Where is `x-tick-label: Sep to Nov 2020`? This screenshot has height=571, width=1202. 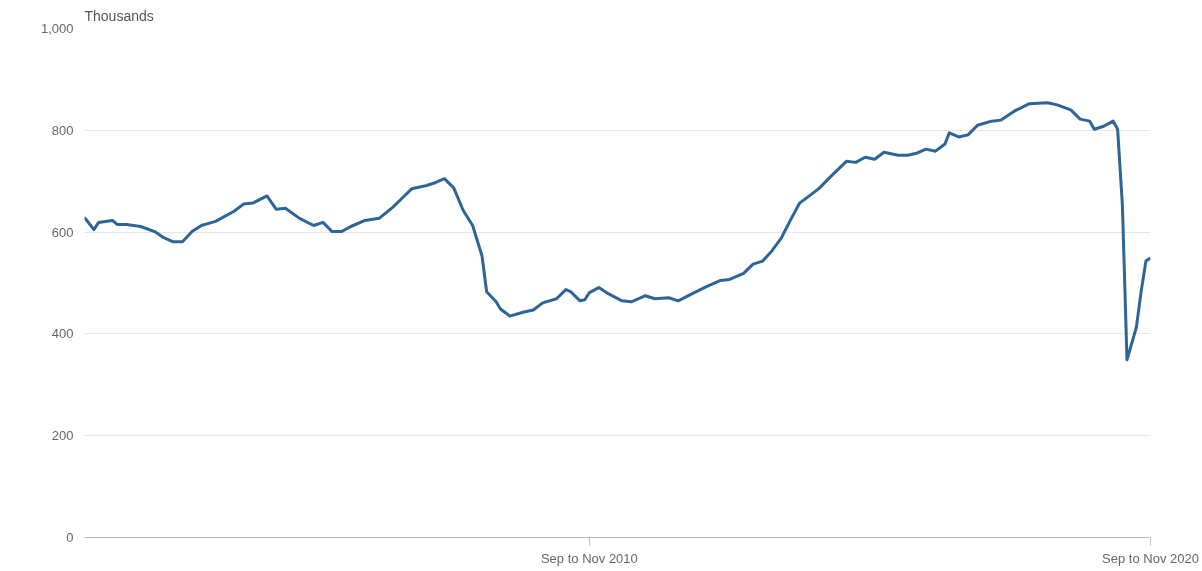
x-tick-label: Sep to Nov 2020 is located at coordinates (1150, 558).